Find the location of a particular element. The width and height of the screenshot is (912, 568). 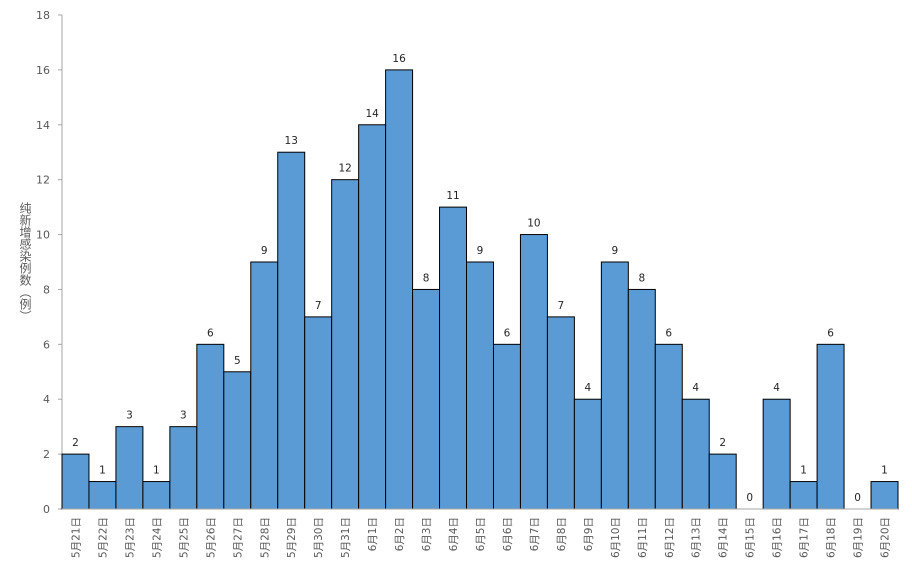

y-tick-label: 0 is located at coordinates (46, 509).